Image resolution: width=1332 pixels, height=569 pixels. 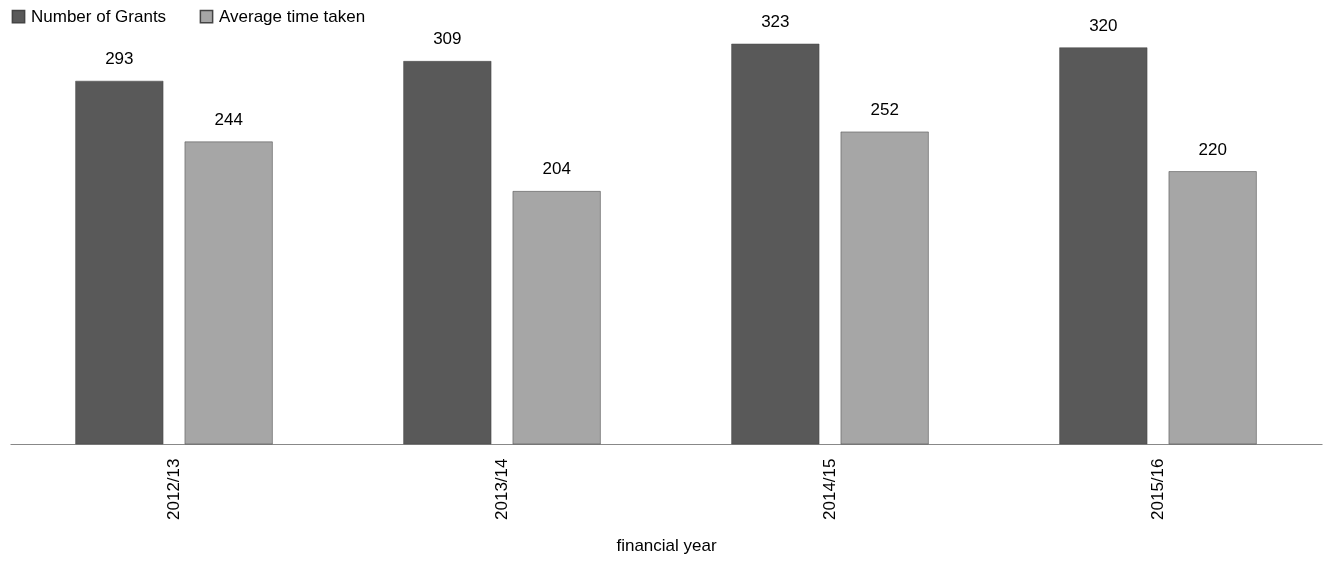 What do you see at coordinates (556, 169) in the screenshot?
I see `data-label: 204` at bounding box center [556, 169].